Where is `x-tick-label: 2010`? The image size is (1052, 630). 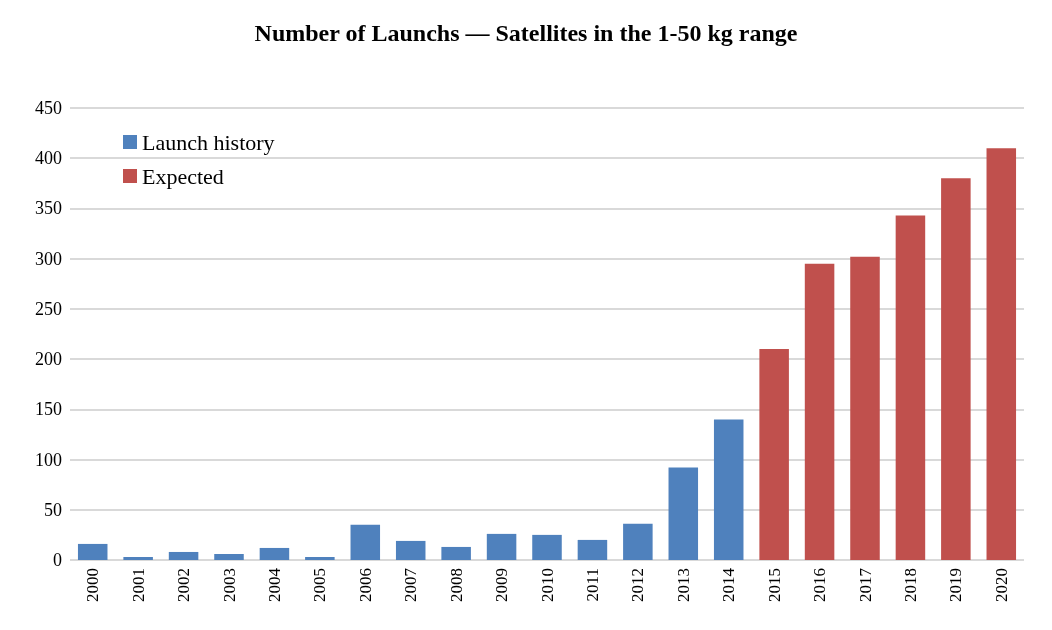 x-tick-label: 2010 is located at coordinates (547, 585).